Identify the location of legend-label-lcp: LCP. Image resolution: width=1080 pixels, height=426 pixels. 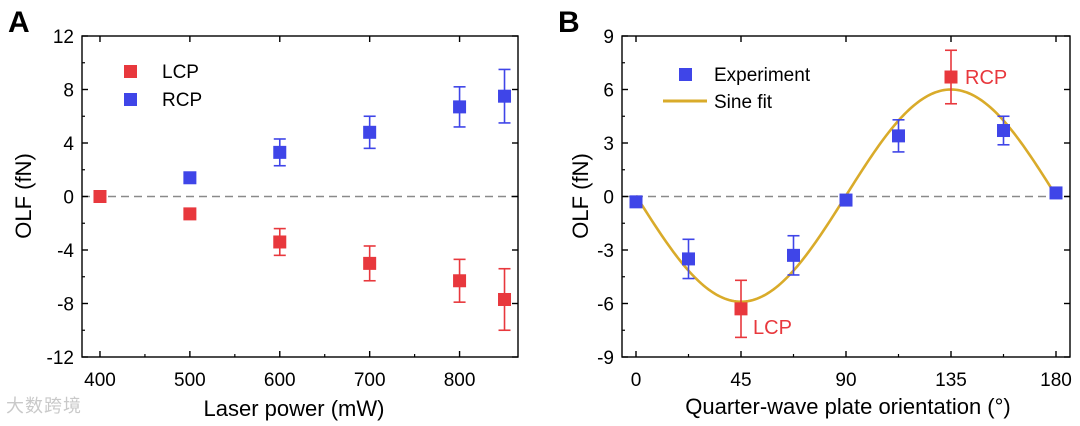
(180, 72).